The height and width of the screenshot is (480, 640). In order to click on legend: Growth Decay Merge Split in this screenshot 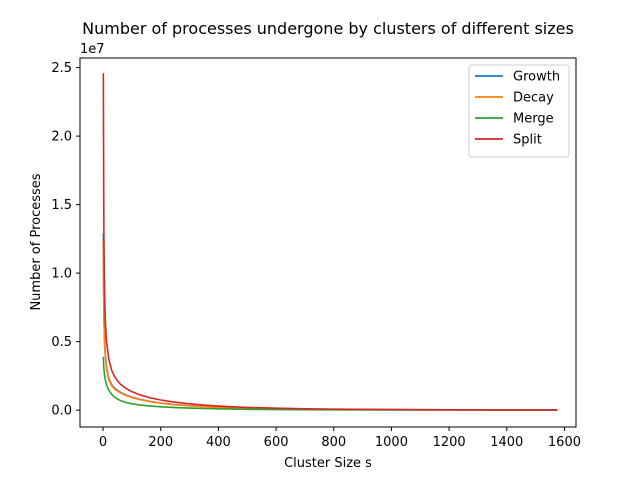, I will do `click(519, 111)`.